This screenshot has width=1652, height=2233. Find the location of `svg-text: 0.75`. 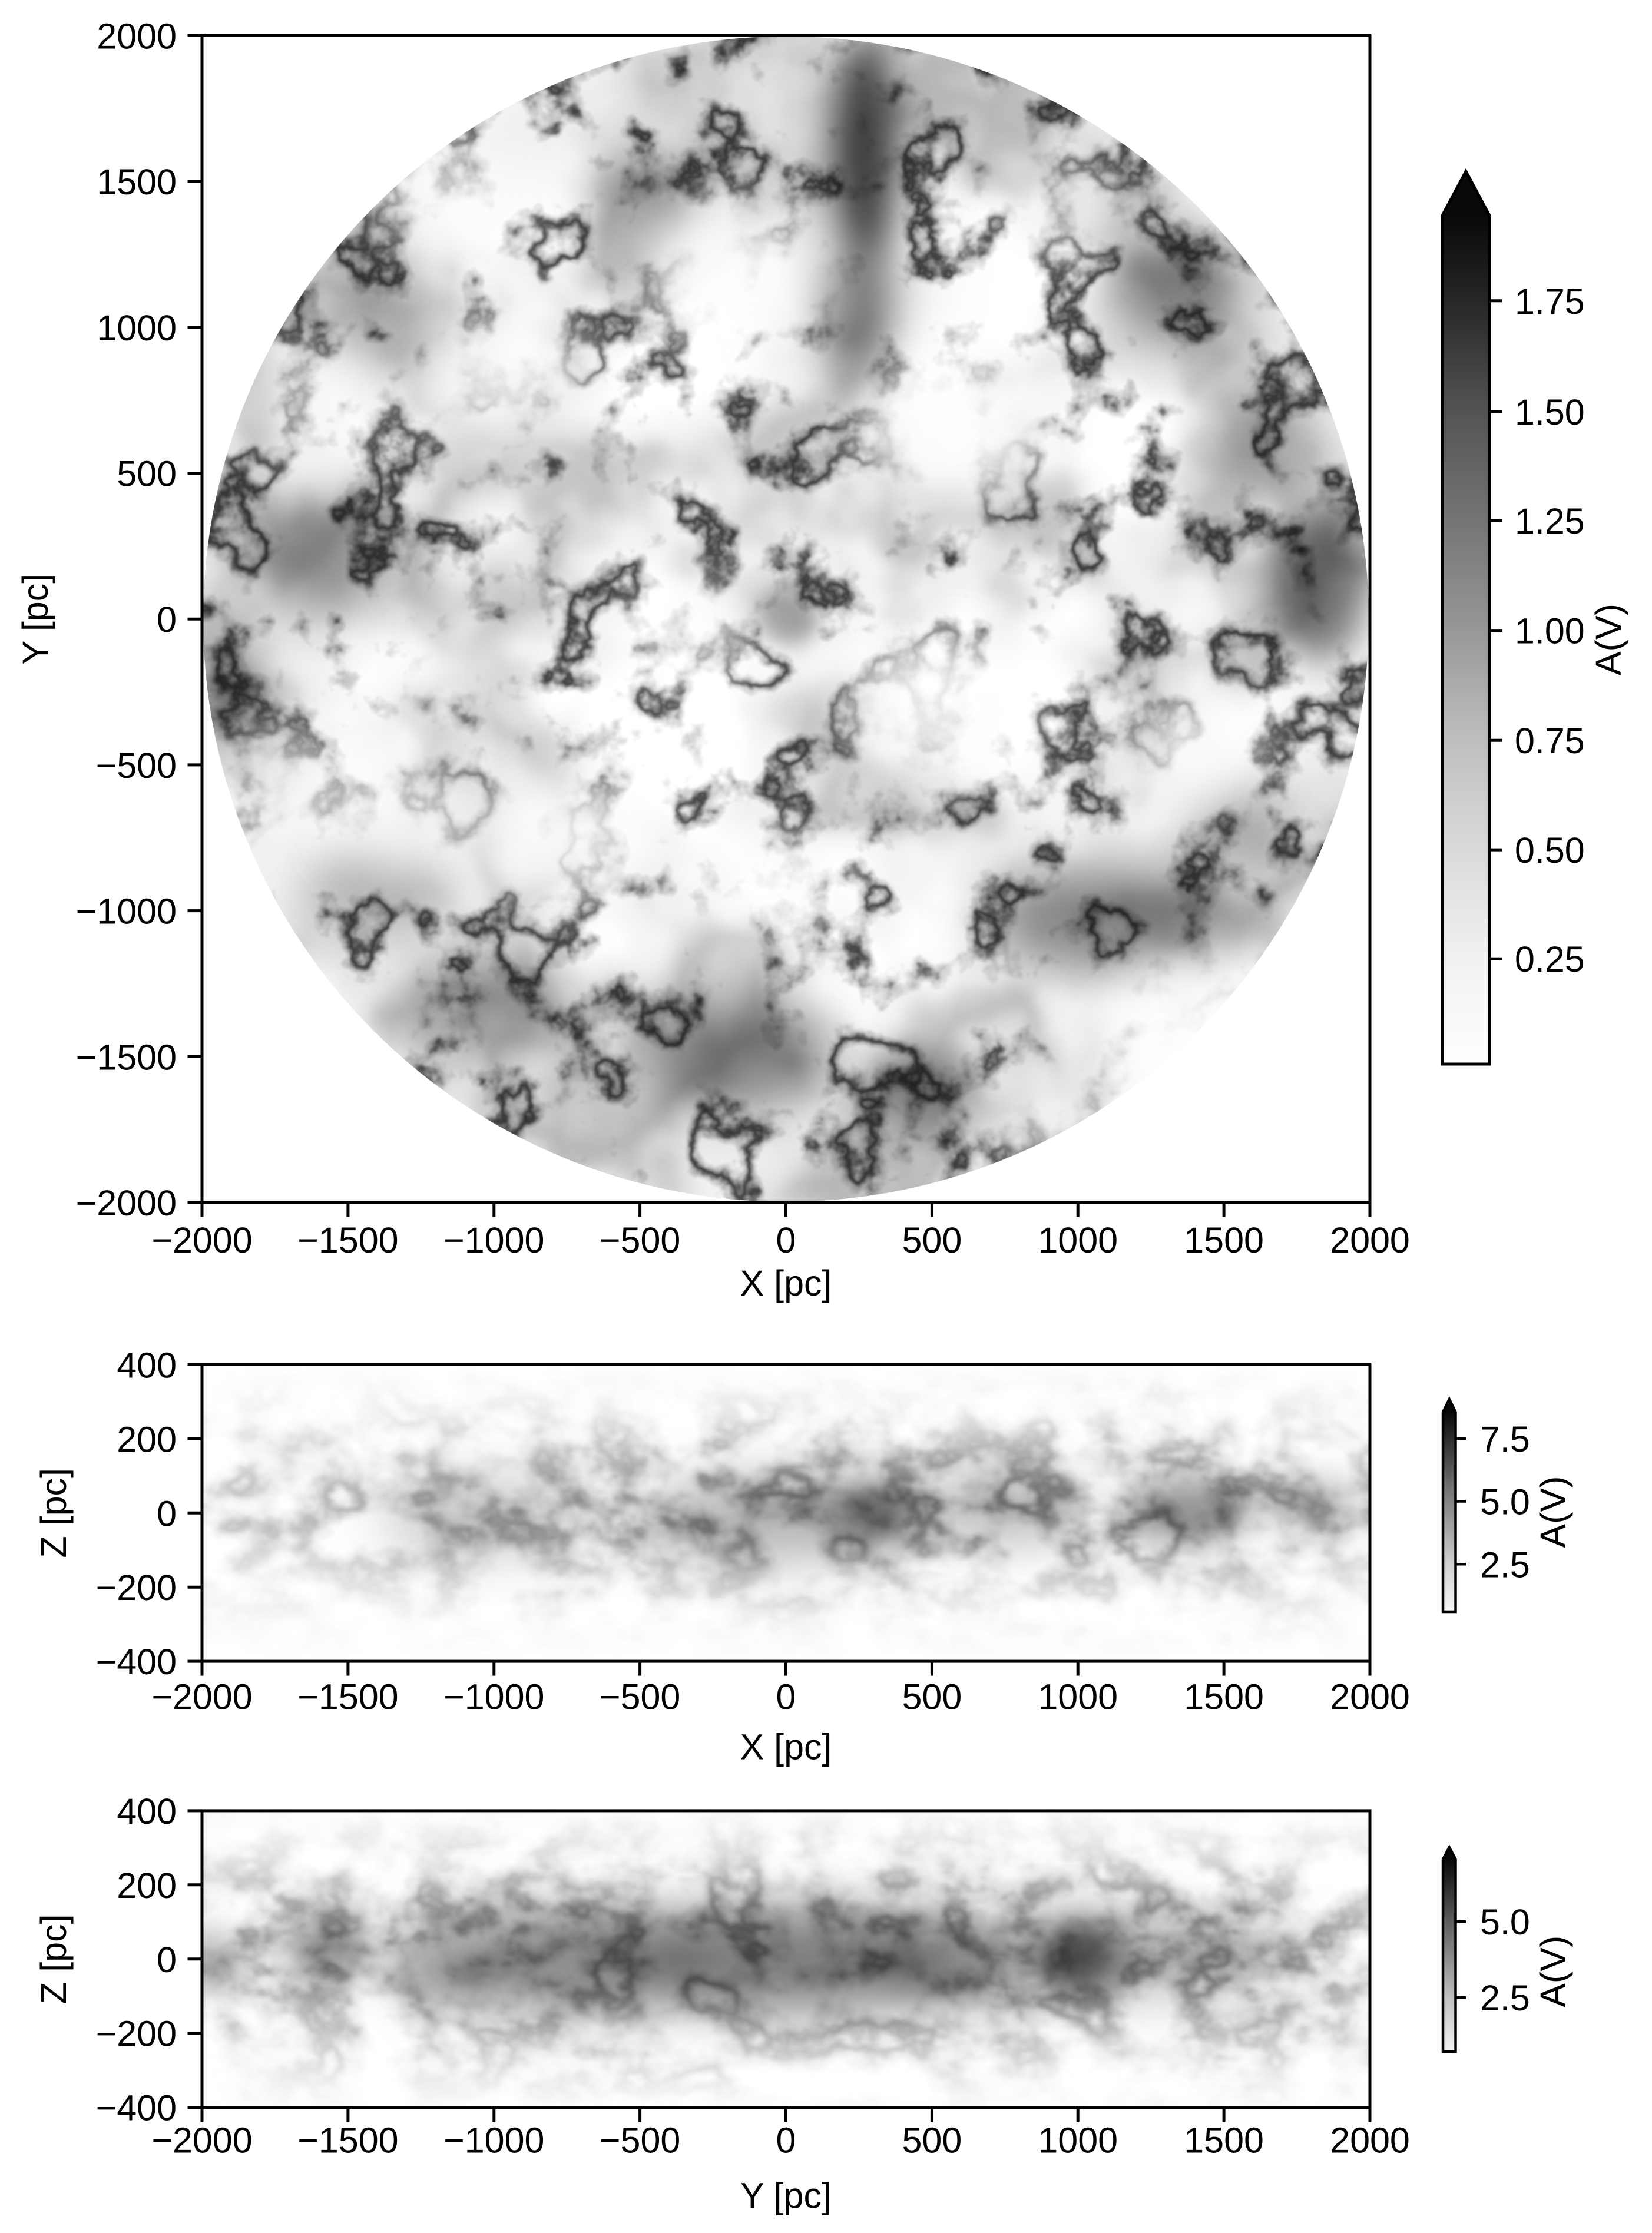

svg-text: 0.75 is located at coordinates (1550, 741).